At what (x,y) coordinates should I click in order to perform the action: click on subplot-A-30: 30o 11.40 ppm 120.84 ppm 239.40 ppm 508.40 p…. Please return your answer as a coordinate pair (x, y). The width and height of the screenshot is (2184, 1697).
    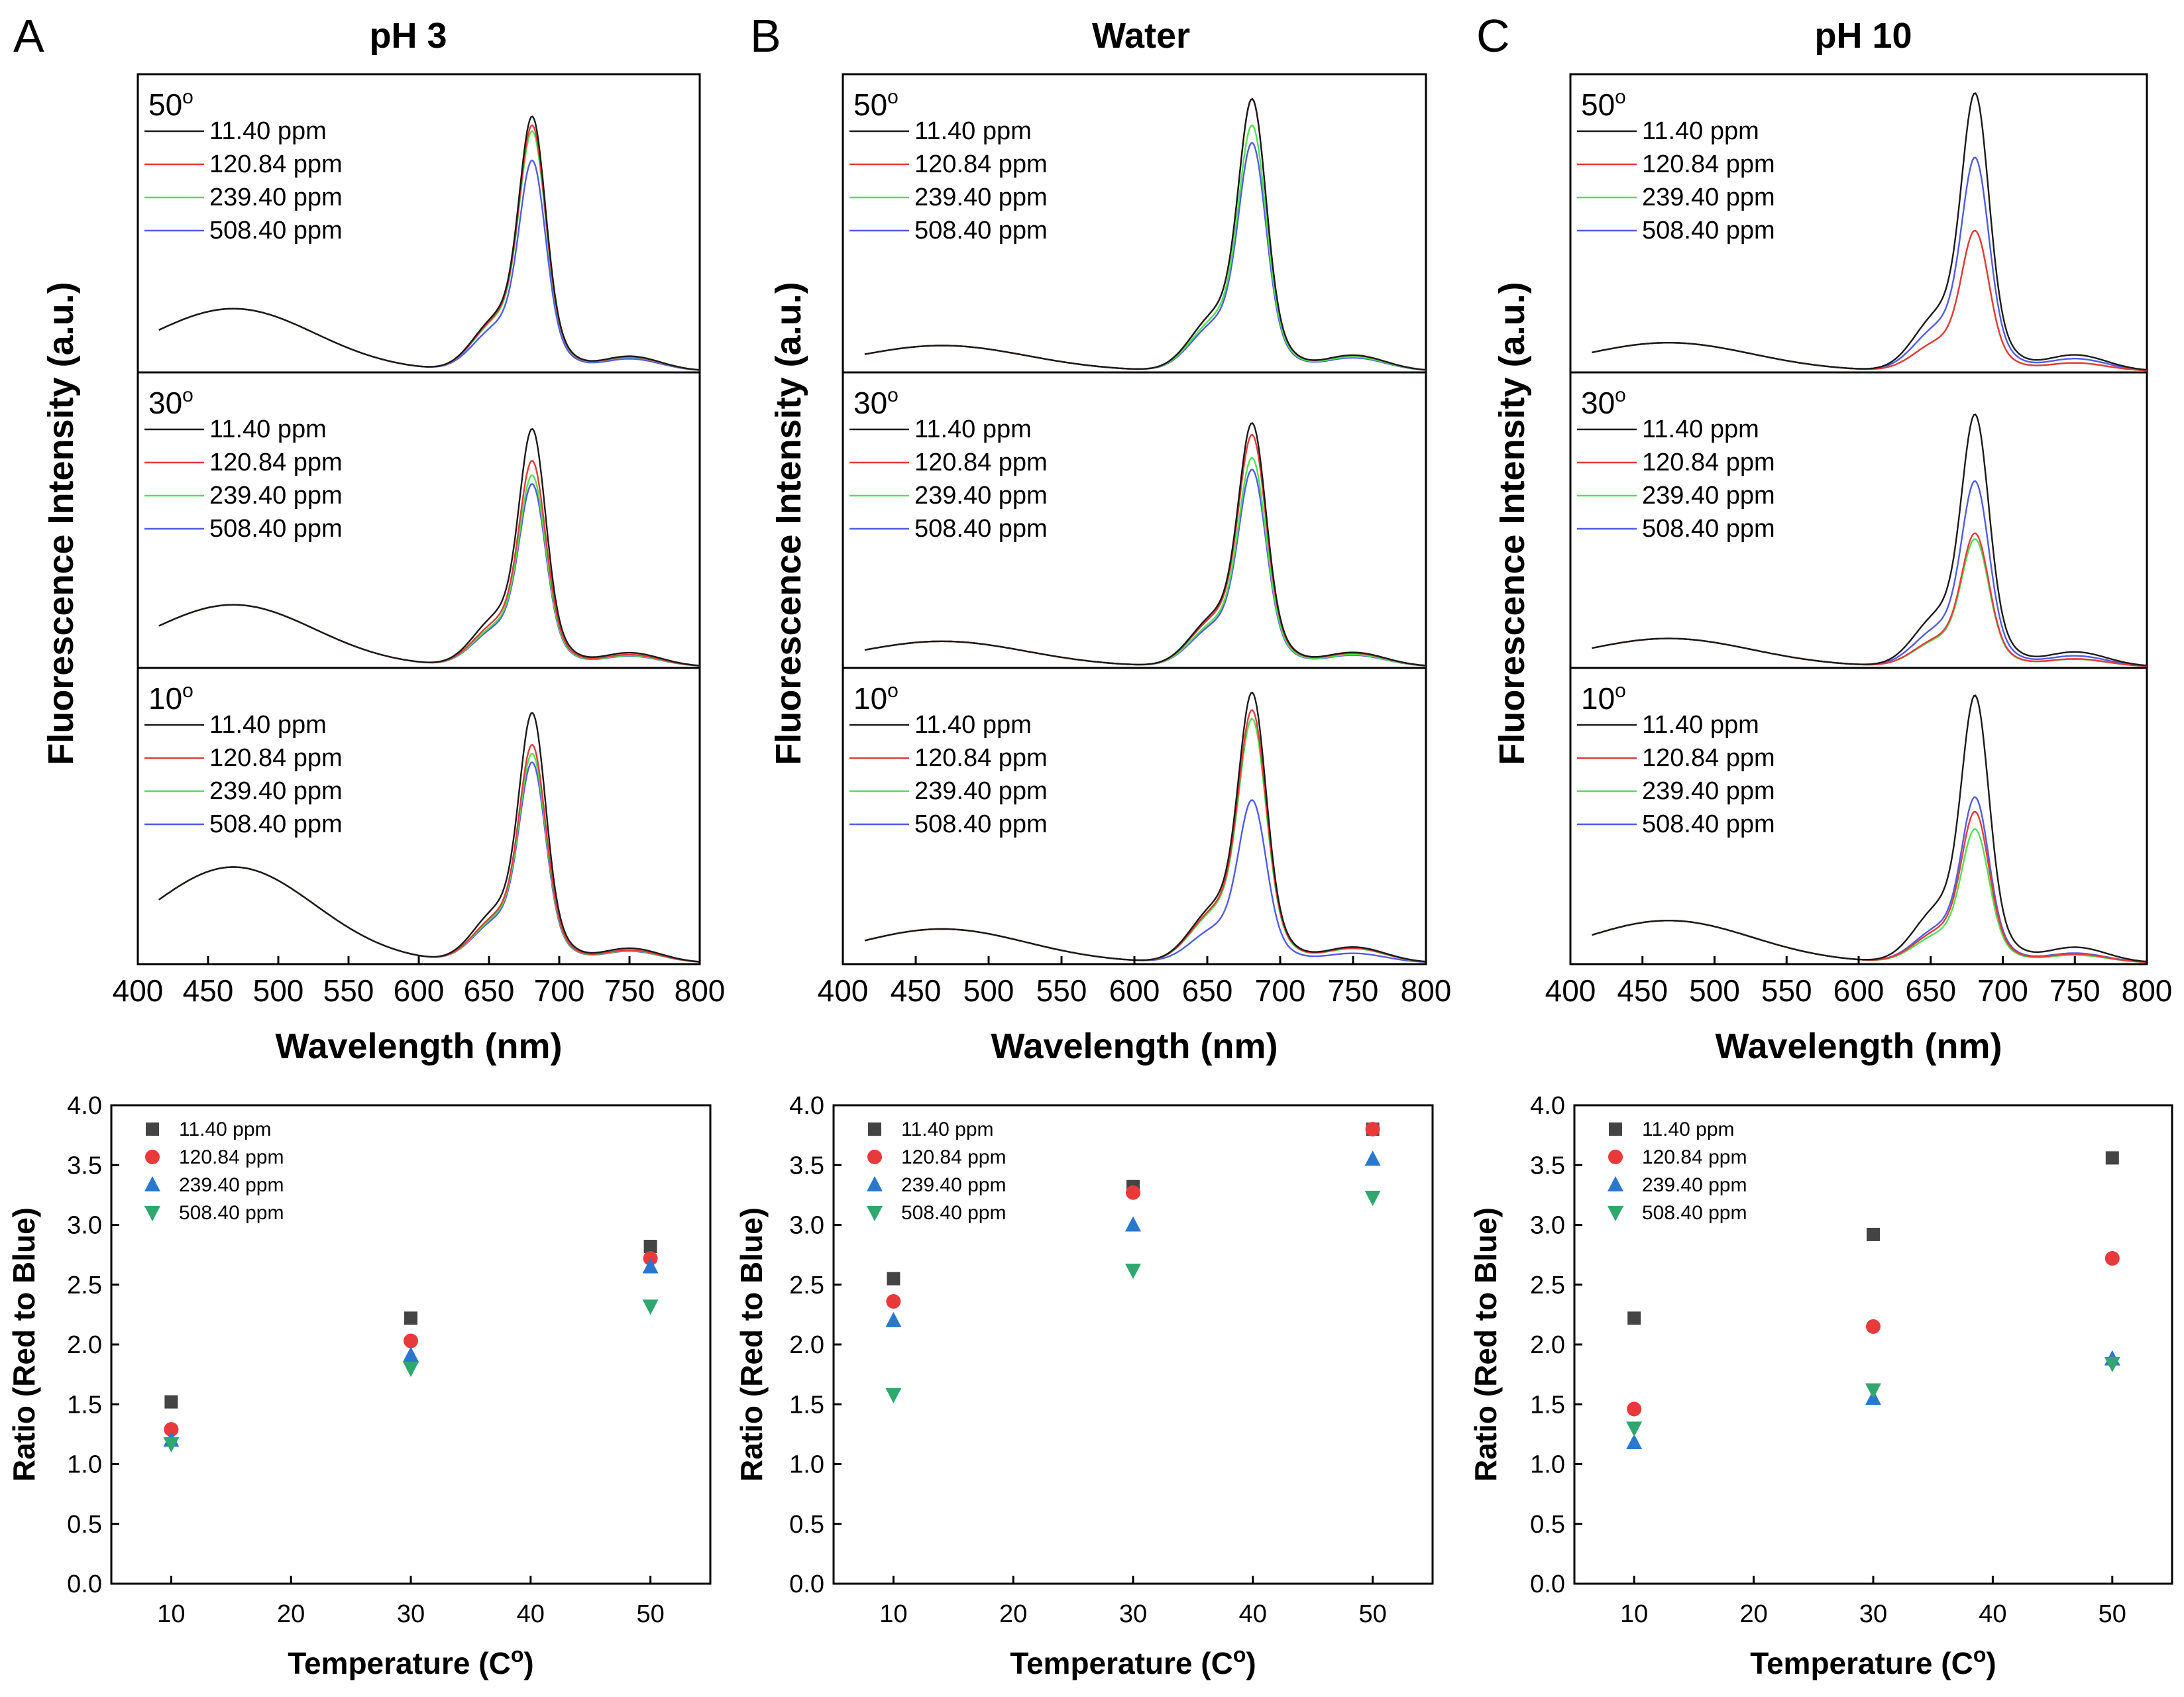
    Looking at the image, I should click on (418, 520).